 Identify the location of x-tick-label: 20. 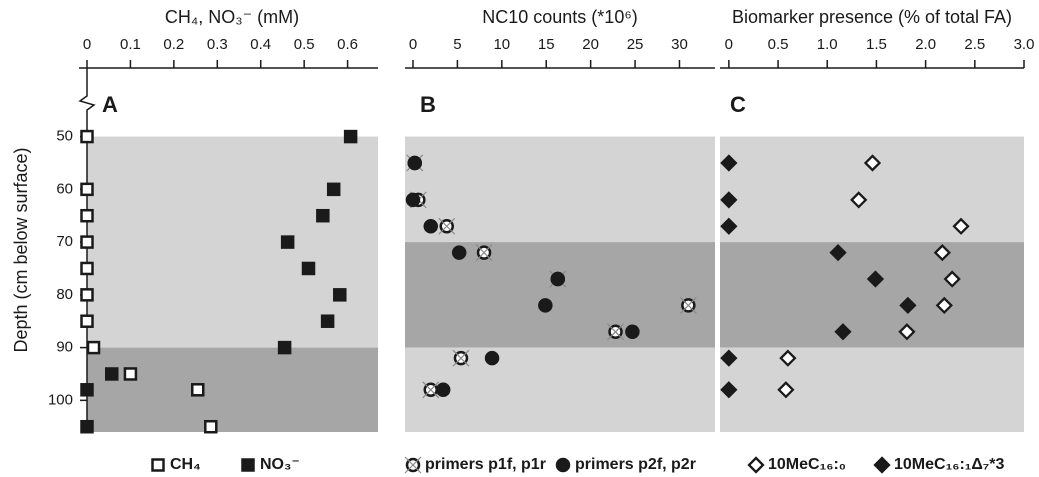
(590, 44).